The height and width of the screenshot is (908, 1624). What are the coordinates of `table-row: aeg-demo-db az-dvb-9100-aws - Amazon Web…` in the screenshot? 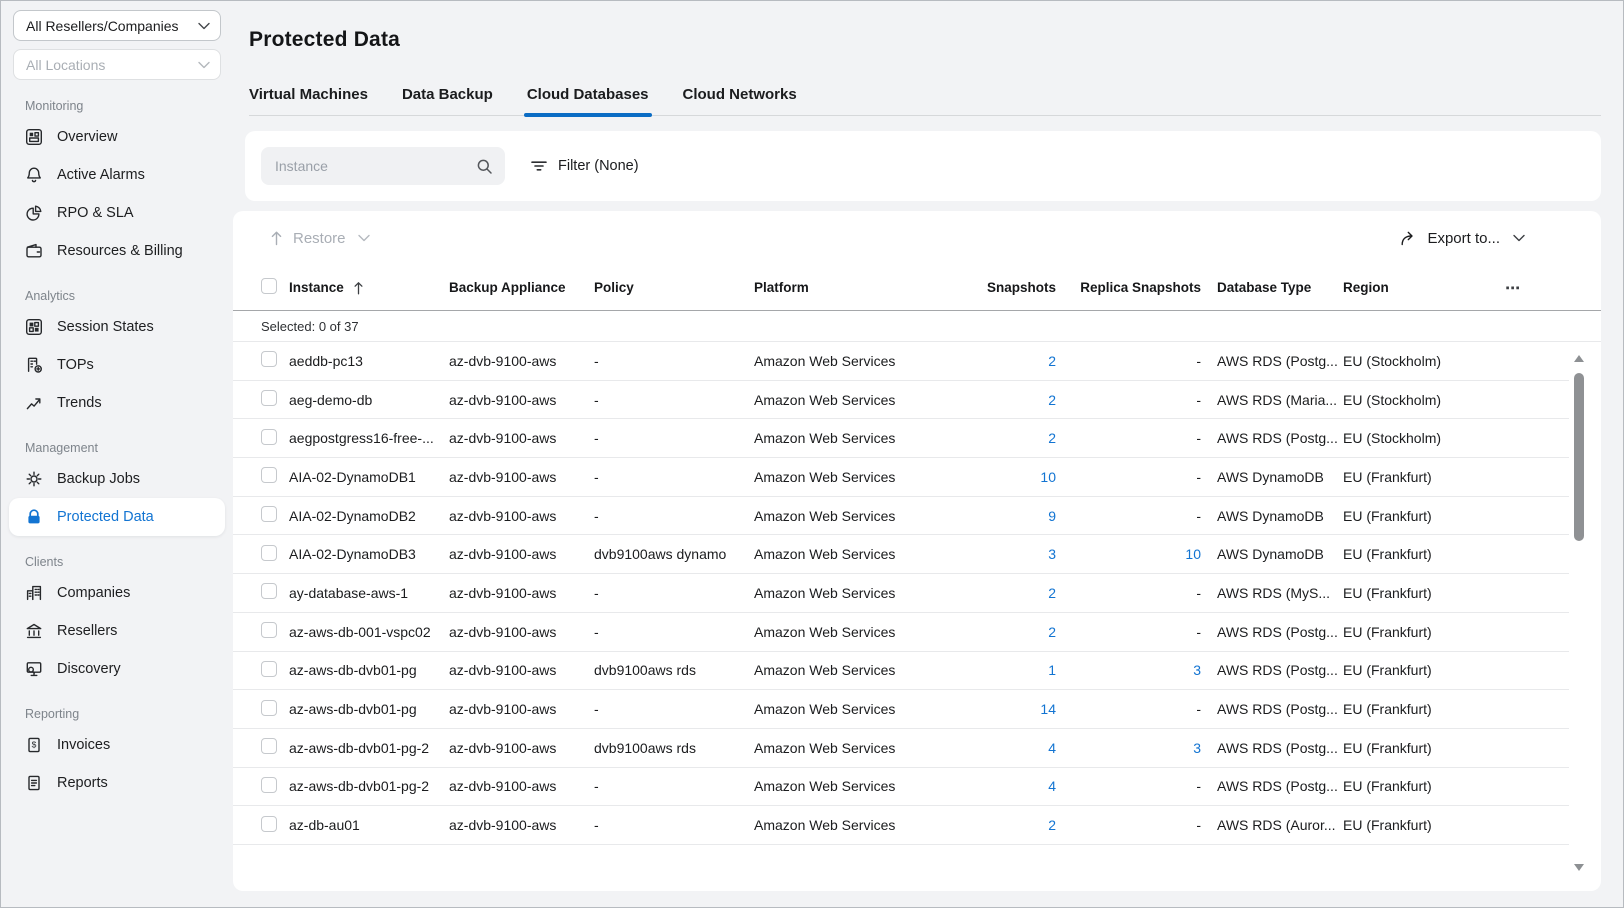 It's located at (901, 400).